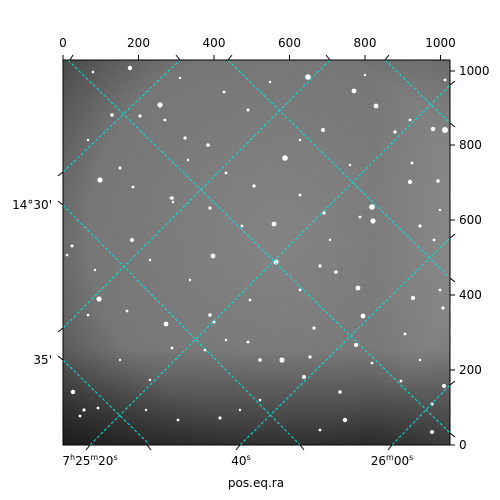  What do you see at coordinates (474, 71) in the screenshot?
I see `right-tick-label: 1000` at bounding box center [474, 71].